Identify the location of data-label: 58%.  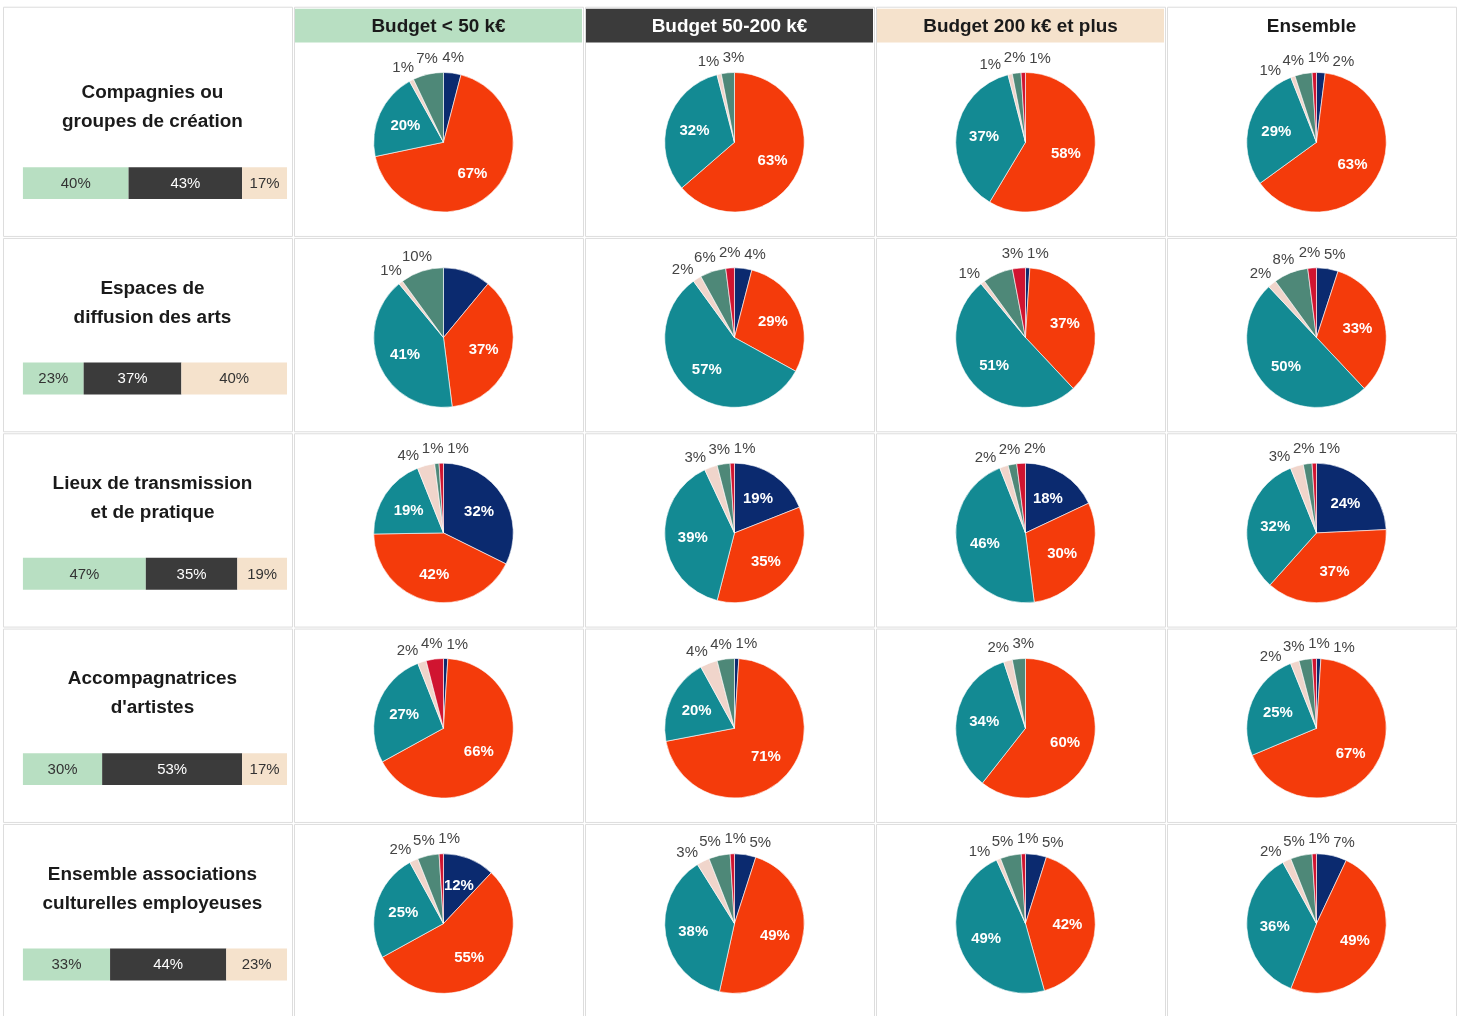
(1065, 153).